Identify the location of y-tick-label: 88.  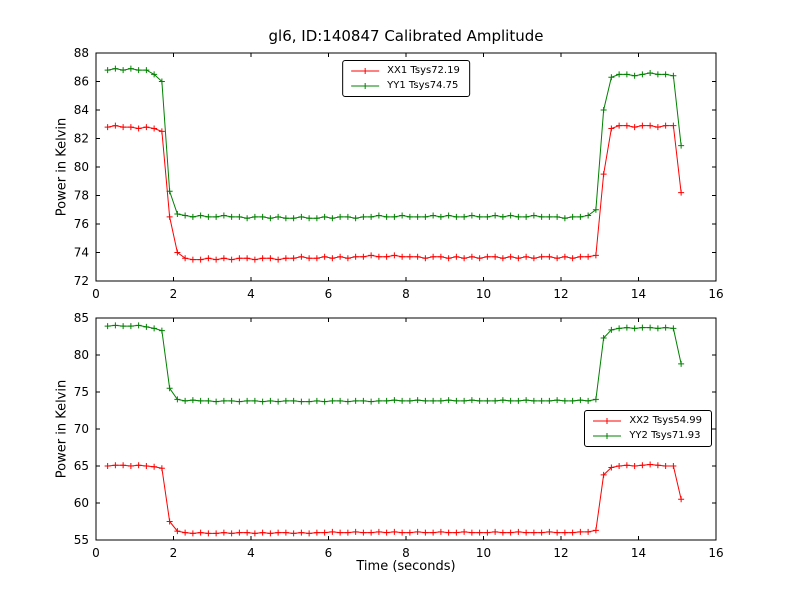
(81, 53).